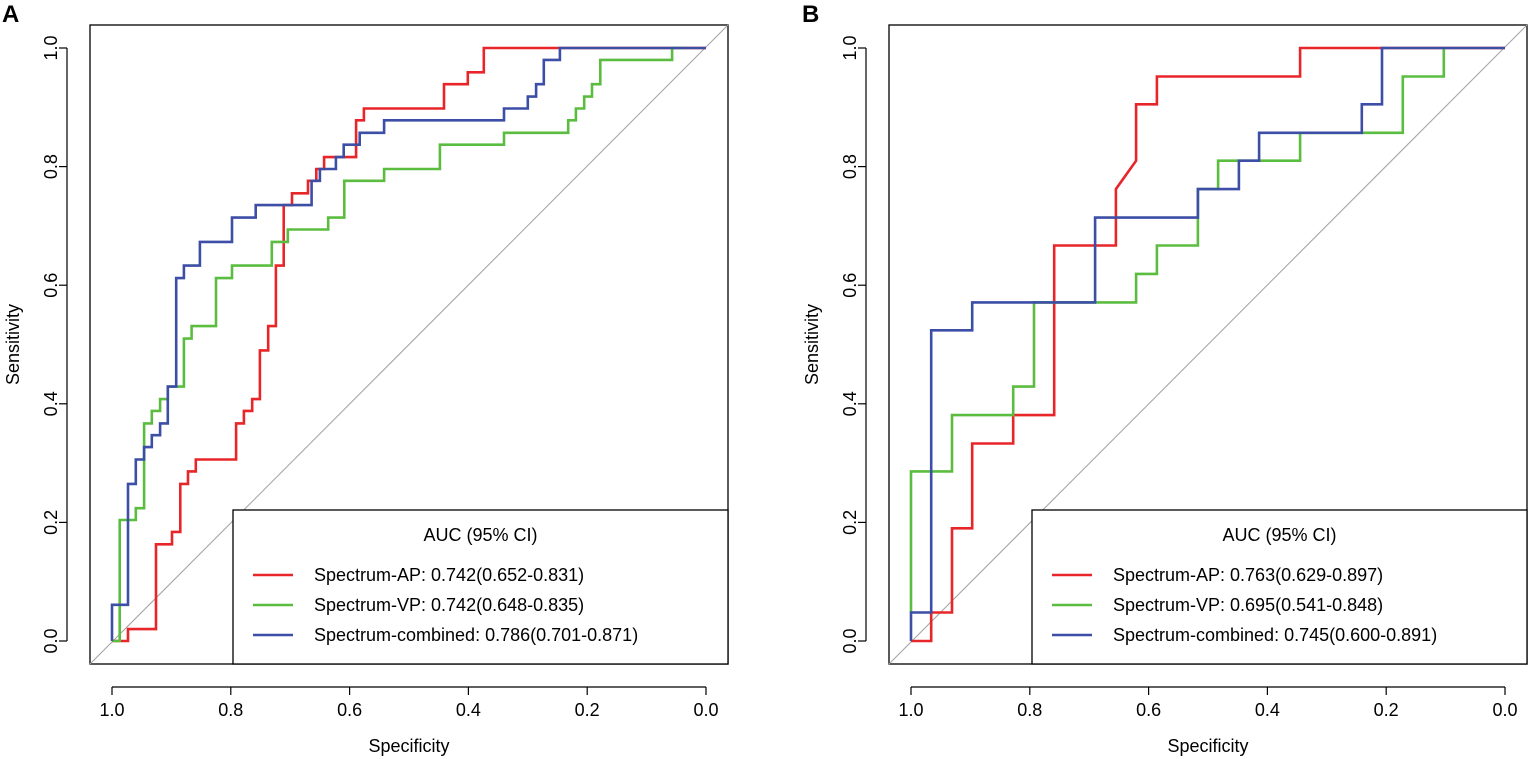 This screenshot has width=1530, height=759. I want to click on panel-label: A, so click(10, 14).